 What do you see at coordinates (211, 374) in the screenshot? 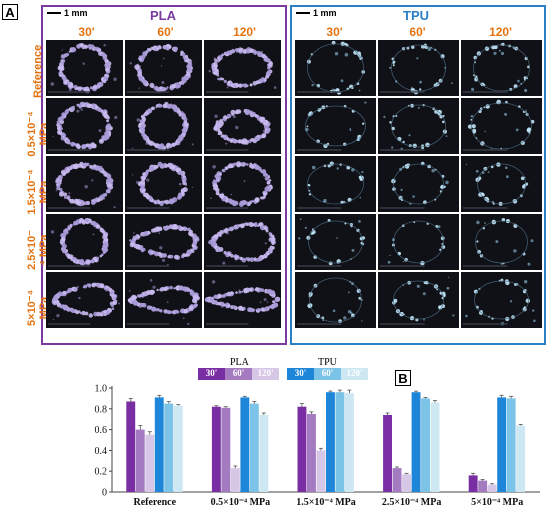
I see `legend-pla-30: 30'` at bounding box center [211, 374].